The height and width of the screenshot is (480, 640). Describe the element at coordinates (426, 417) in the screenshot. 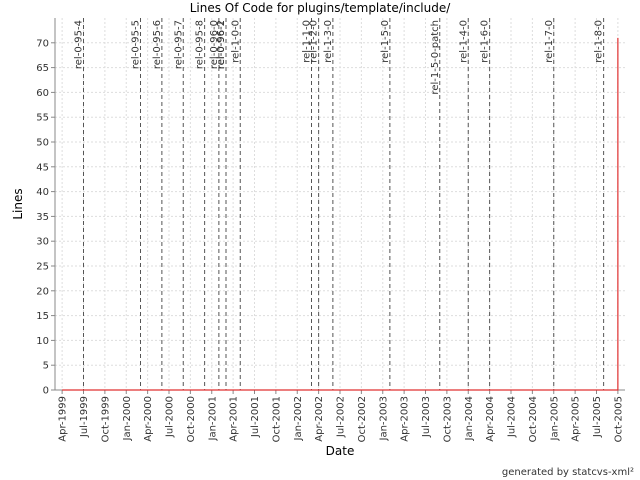

I see `x-tick-label: Jul-2003` at that location.